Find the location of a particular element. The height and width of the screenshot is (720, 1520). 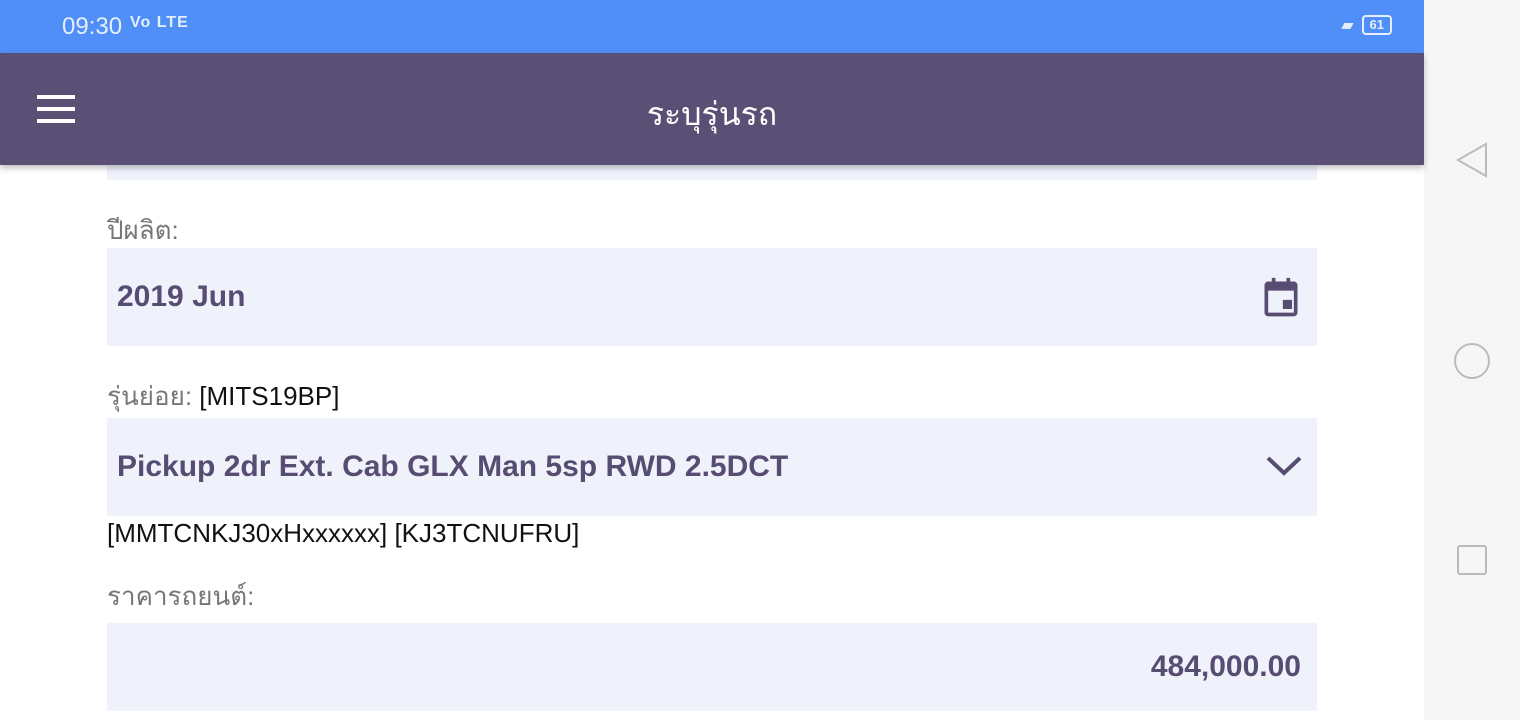

hamburger-icon is located at coordinates (56, 109).